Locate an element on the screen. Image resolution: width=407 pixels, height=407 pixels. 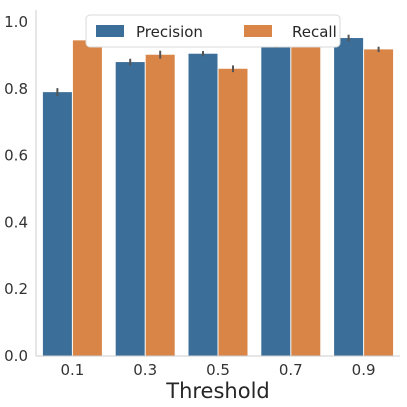
x-axis-ticks: 0.1 0.3 0.5 0.7 0.9 is located at coordinates (217, 370).